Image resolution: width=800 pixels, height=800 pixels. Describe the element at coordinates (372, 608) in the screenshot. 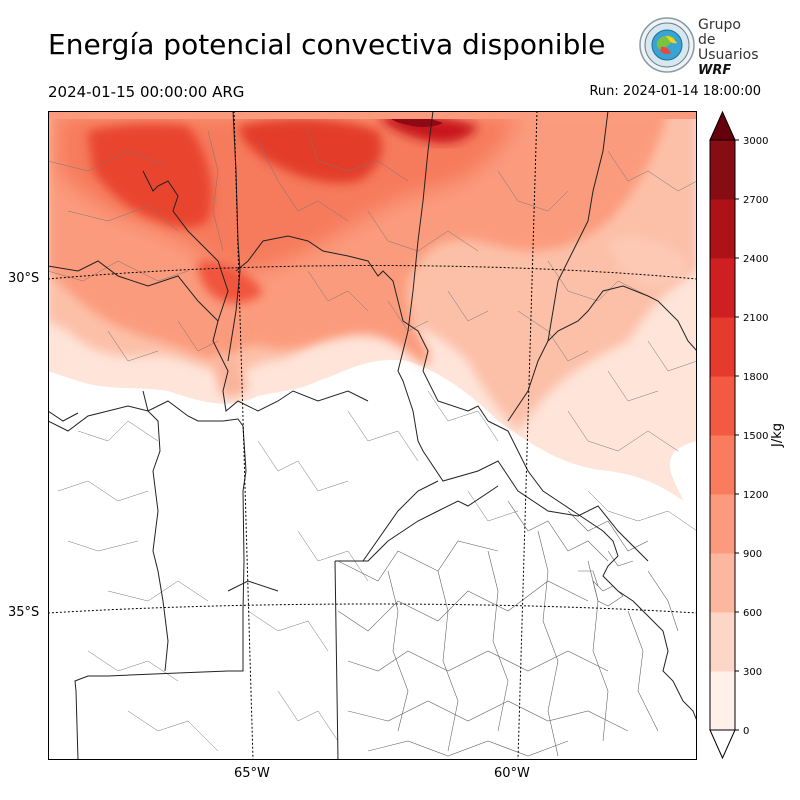

I see `parallel-35s` at that location.